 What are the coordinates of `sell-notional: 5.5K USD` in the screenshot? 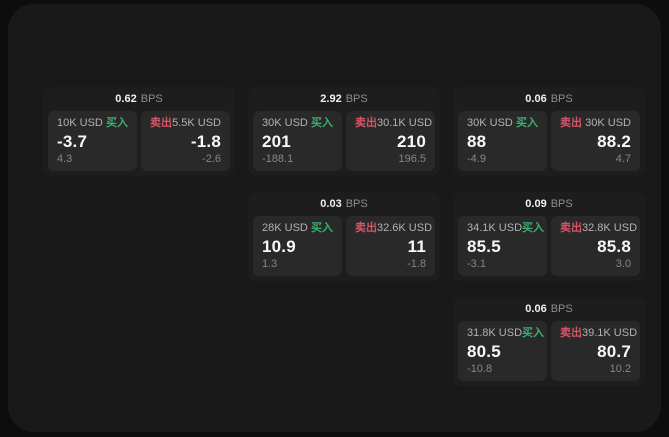 It's located at (196, 123).